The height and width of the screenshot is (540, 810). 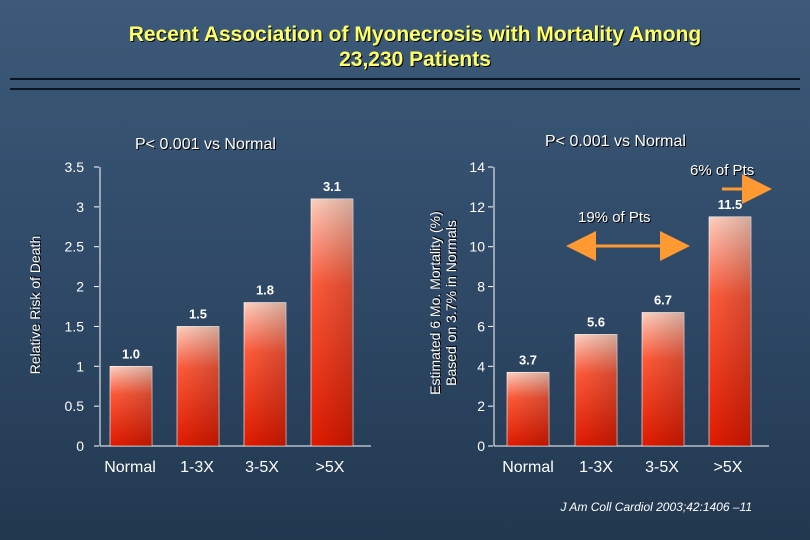 What do you see at coordinates (332, 186) in the screenshot?
I see `left-bar-value-label: 3.1` at bounding box center [332, 186].